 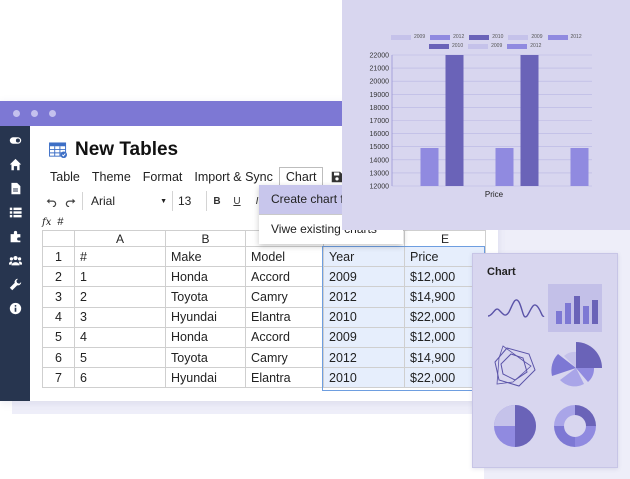 What do you see at coordinates (15, 284) in the screenshot?
I see `wrench-icon` at bounding box center [15, 284].